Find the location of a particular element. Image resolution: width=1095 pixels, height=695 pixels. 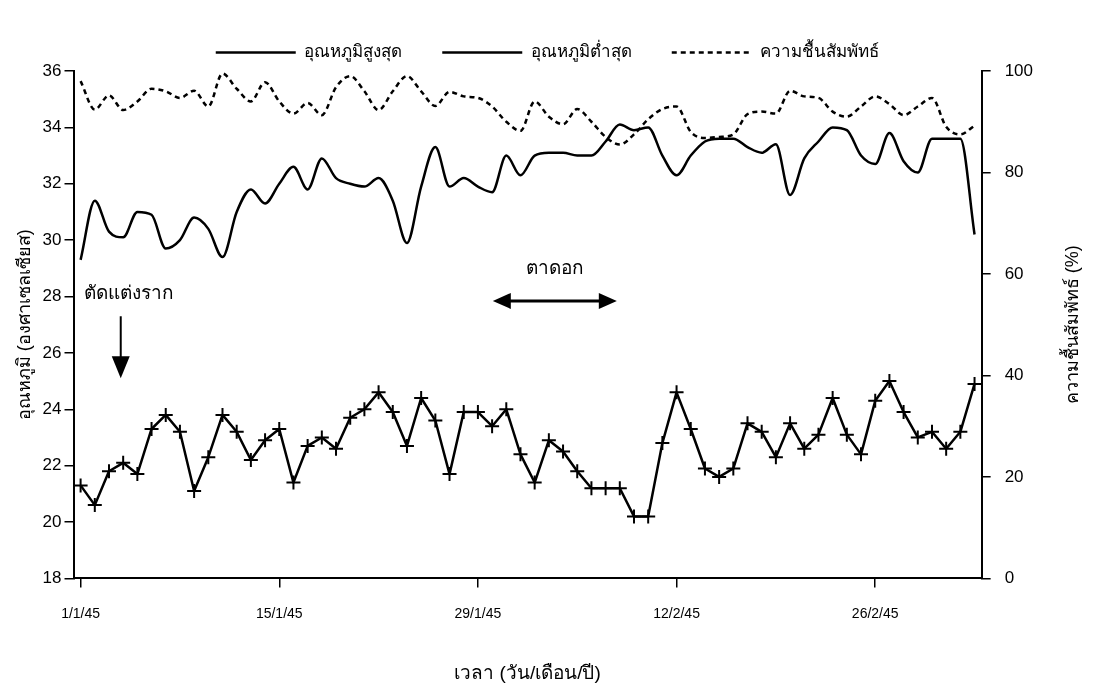

y-tick-label: 22 is located at coordinates (52, 465).